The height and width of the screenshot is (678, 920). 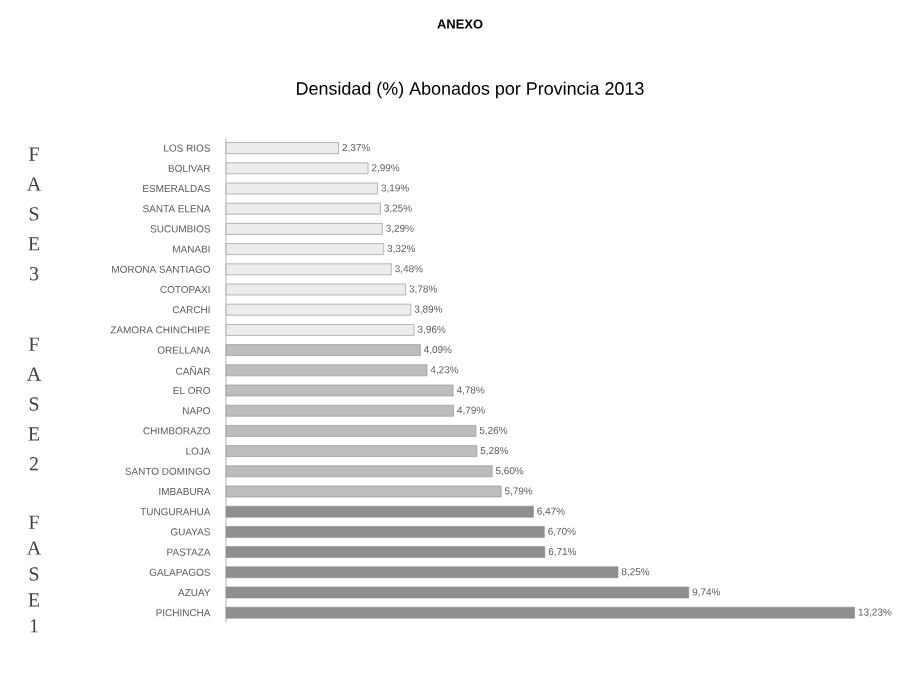 What do you see at coordinates (34, 574) in the screenshot?
I see `text: F A S E 1` at bounding box center [34, 574].